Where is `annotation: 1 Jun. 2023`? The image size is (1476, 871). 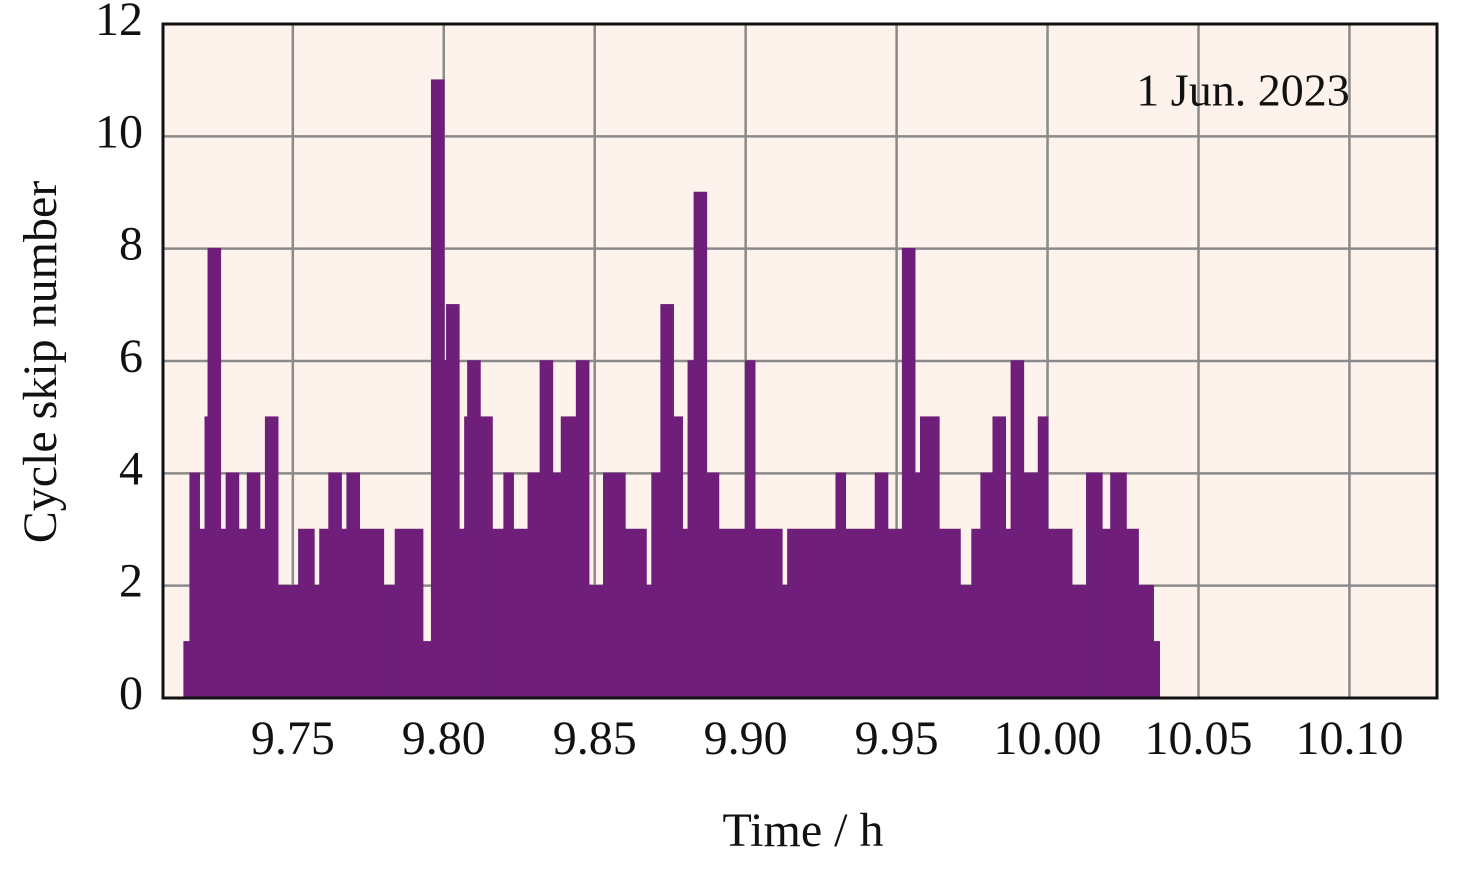 annotation: 1 Jun. 2023 is located at coordinates (1242, 90).